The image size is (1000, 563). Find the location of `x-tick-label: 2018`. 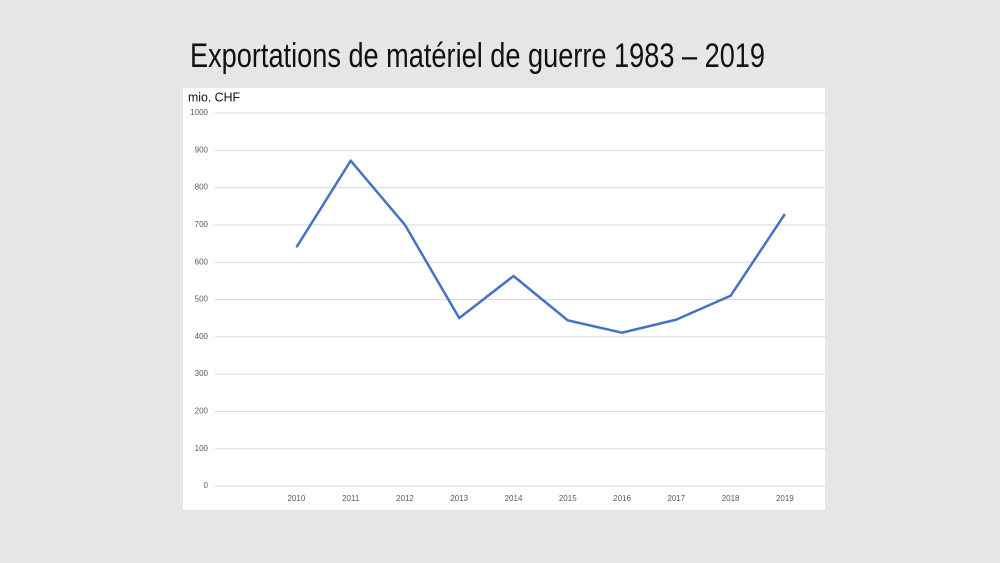

x-tick-label: 2018 is located at coordinates (731, 498).